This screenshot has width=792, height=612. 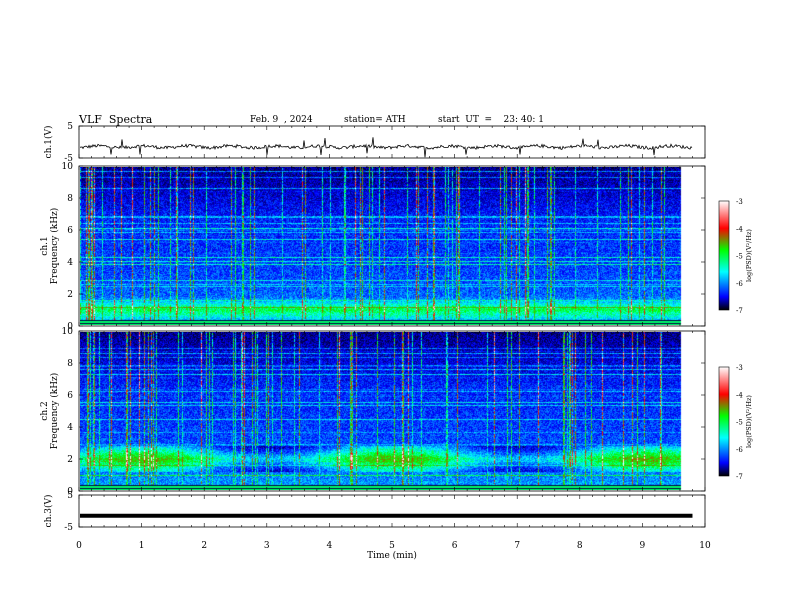 What do you see at coordinates (79, 546) in the screenshot?
I see `x-tick-label: 0` at bounding box center [79, 546].